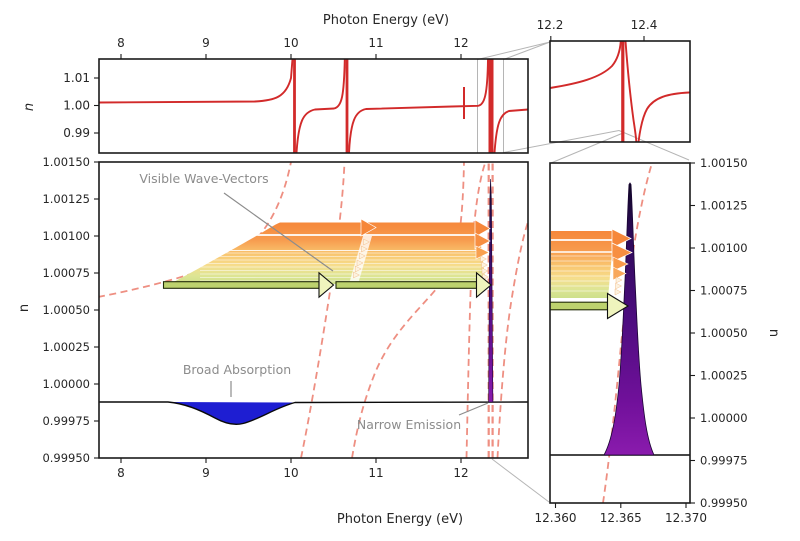 This screenshot has height=541, width=800. What do you see at coordinates (773, 333) in the screenshot?
I see `emission-zoom-y-axis-label: n` at bounding box center [773, 333].